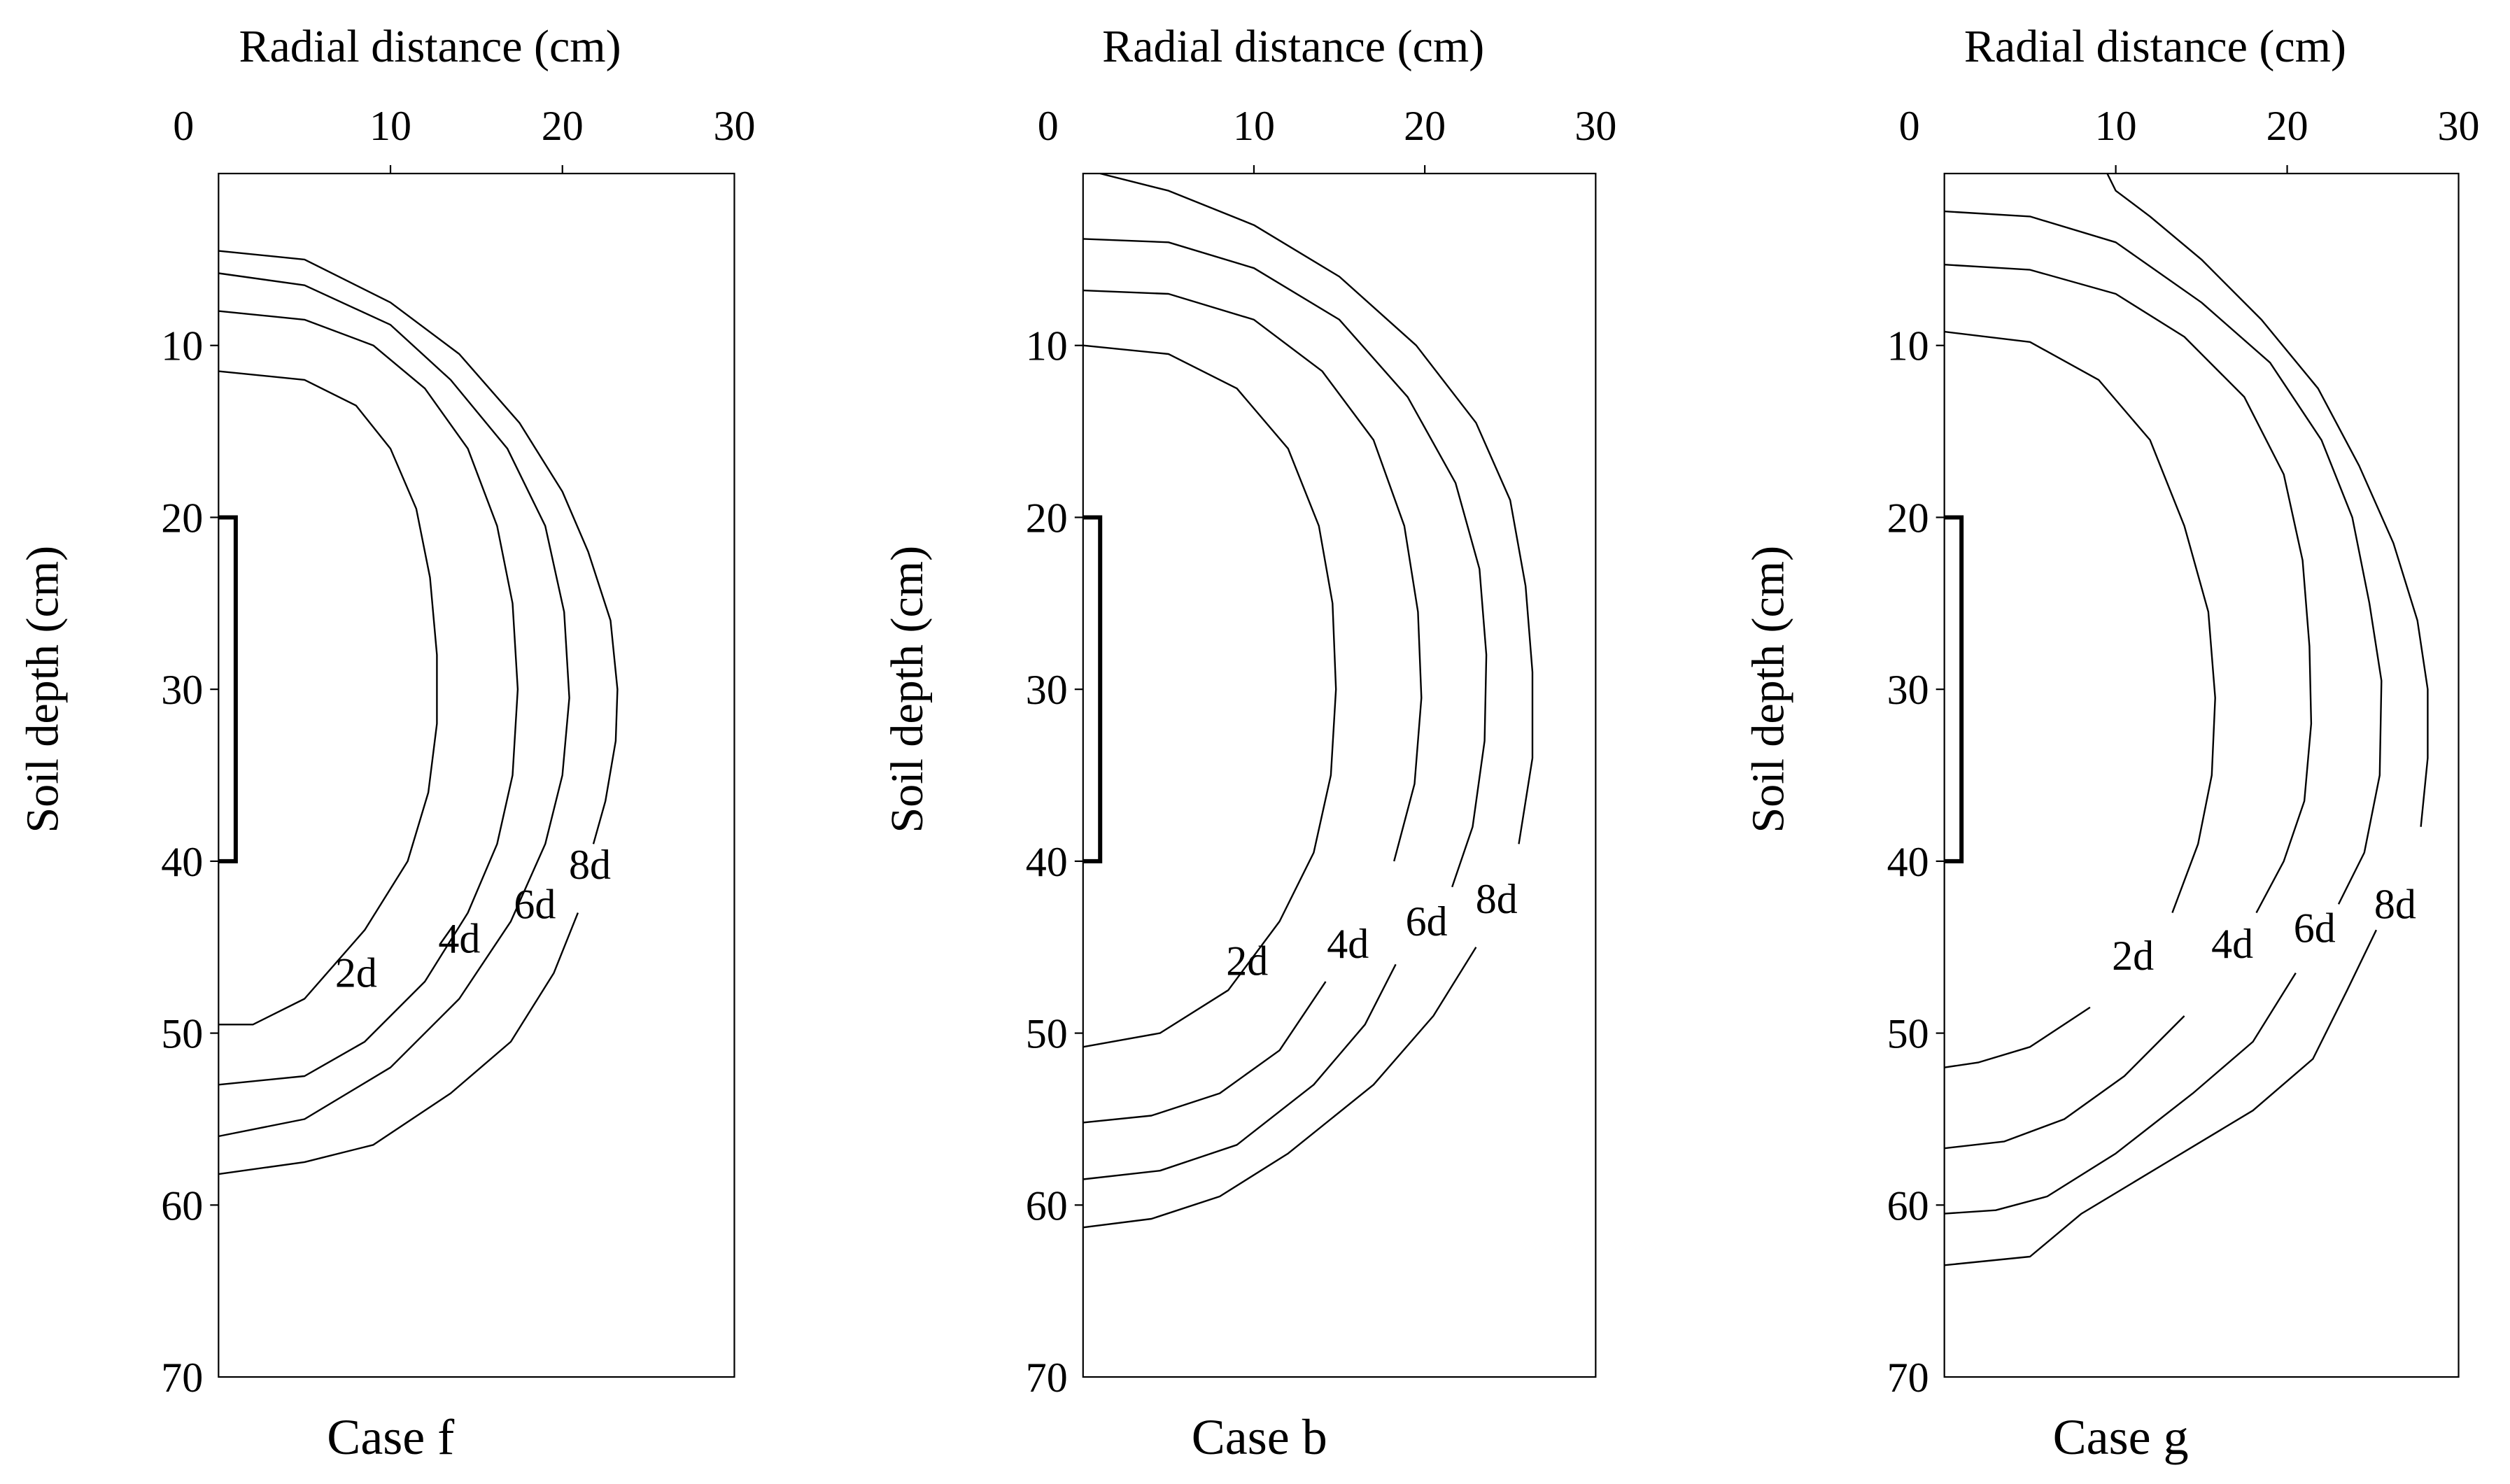  What do you see at coordinates (1259, 1437) in the screenshot?
I see `case-label: Case b` at bounding box center [1259, 1437].